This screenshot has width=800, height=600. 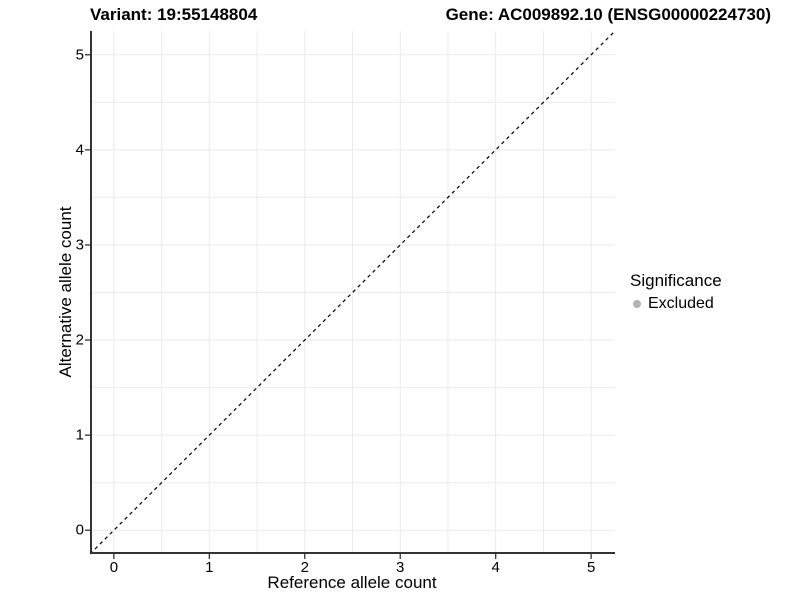 What do you see at coordinates (495, 567) in the screenshot?
I see `x-tick-label: 4` at bounding box center [495, 567].